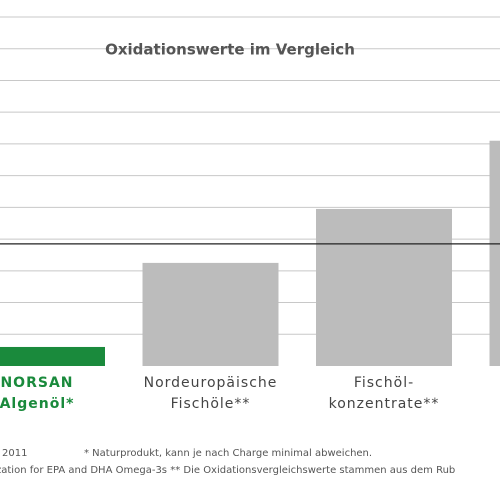 The height and width of the screenshot is (500, 500). I want to click on x-tick-label: Nordeuropäische, so click(211, 383).